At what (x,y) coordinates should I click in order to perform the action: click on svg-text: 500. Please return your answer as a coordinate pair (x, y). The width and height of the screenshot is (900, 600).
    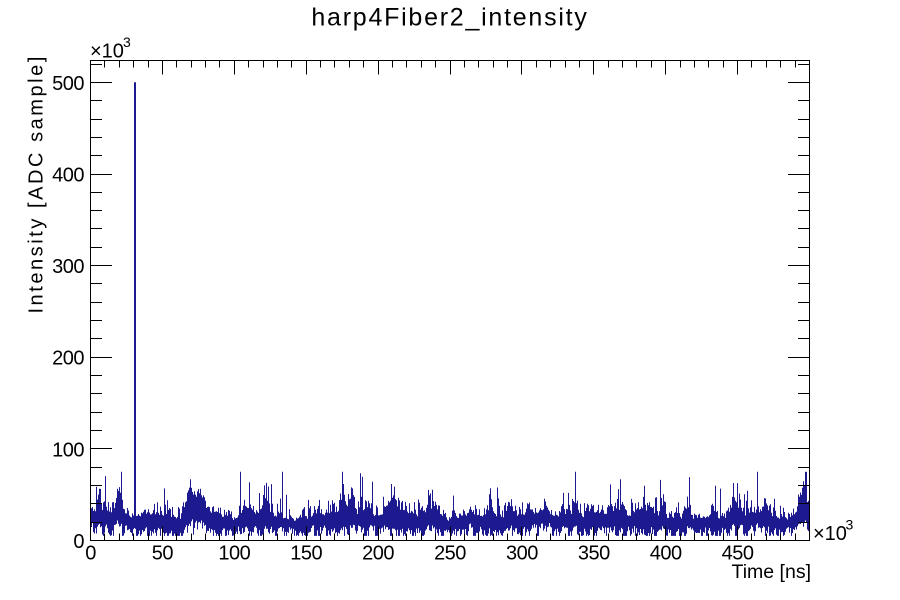
    Looking at the image, I should click on (68, 84).